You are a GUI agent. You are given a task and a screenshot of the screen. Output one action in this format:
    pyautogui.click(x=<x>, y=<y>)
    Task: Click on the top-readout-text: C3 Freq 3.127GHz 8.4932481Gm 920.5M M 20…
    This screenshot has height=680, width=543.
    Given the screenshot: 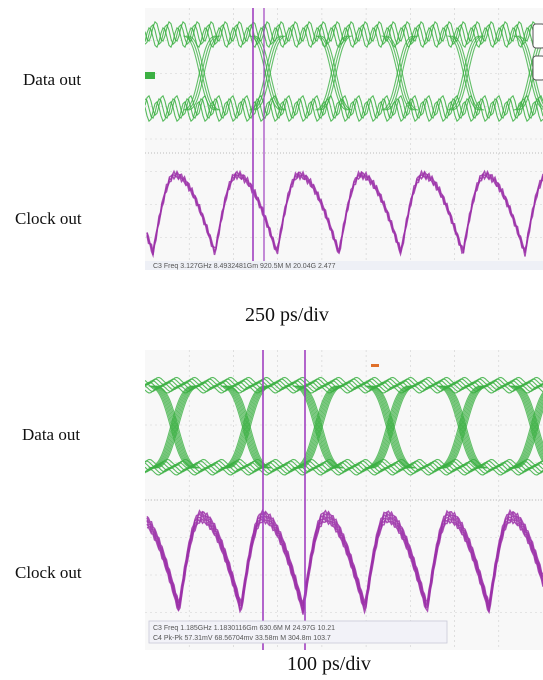 What is the action you would take?
    pyautogui.click(x=244, y=266)
    